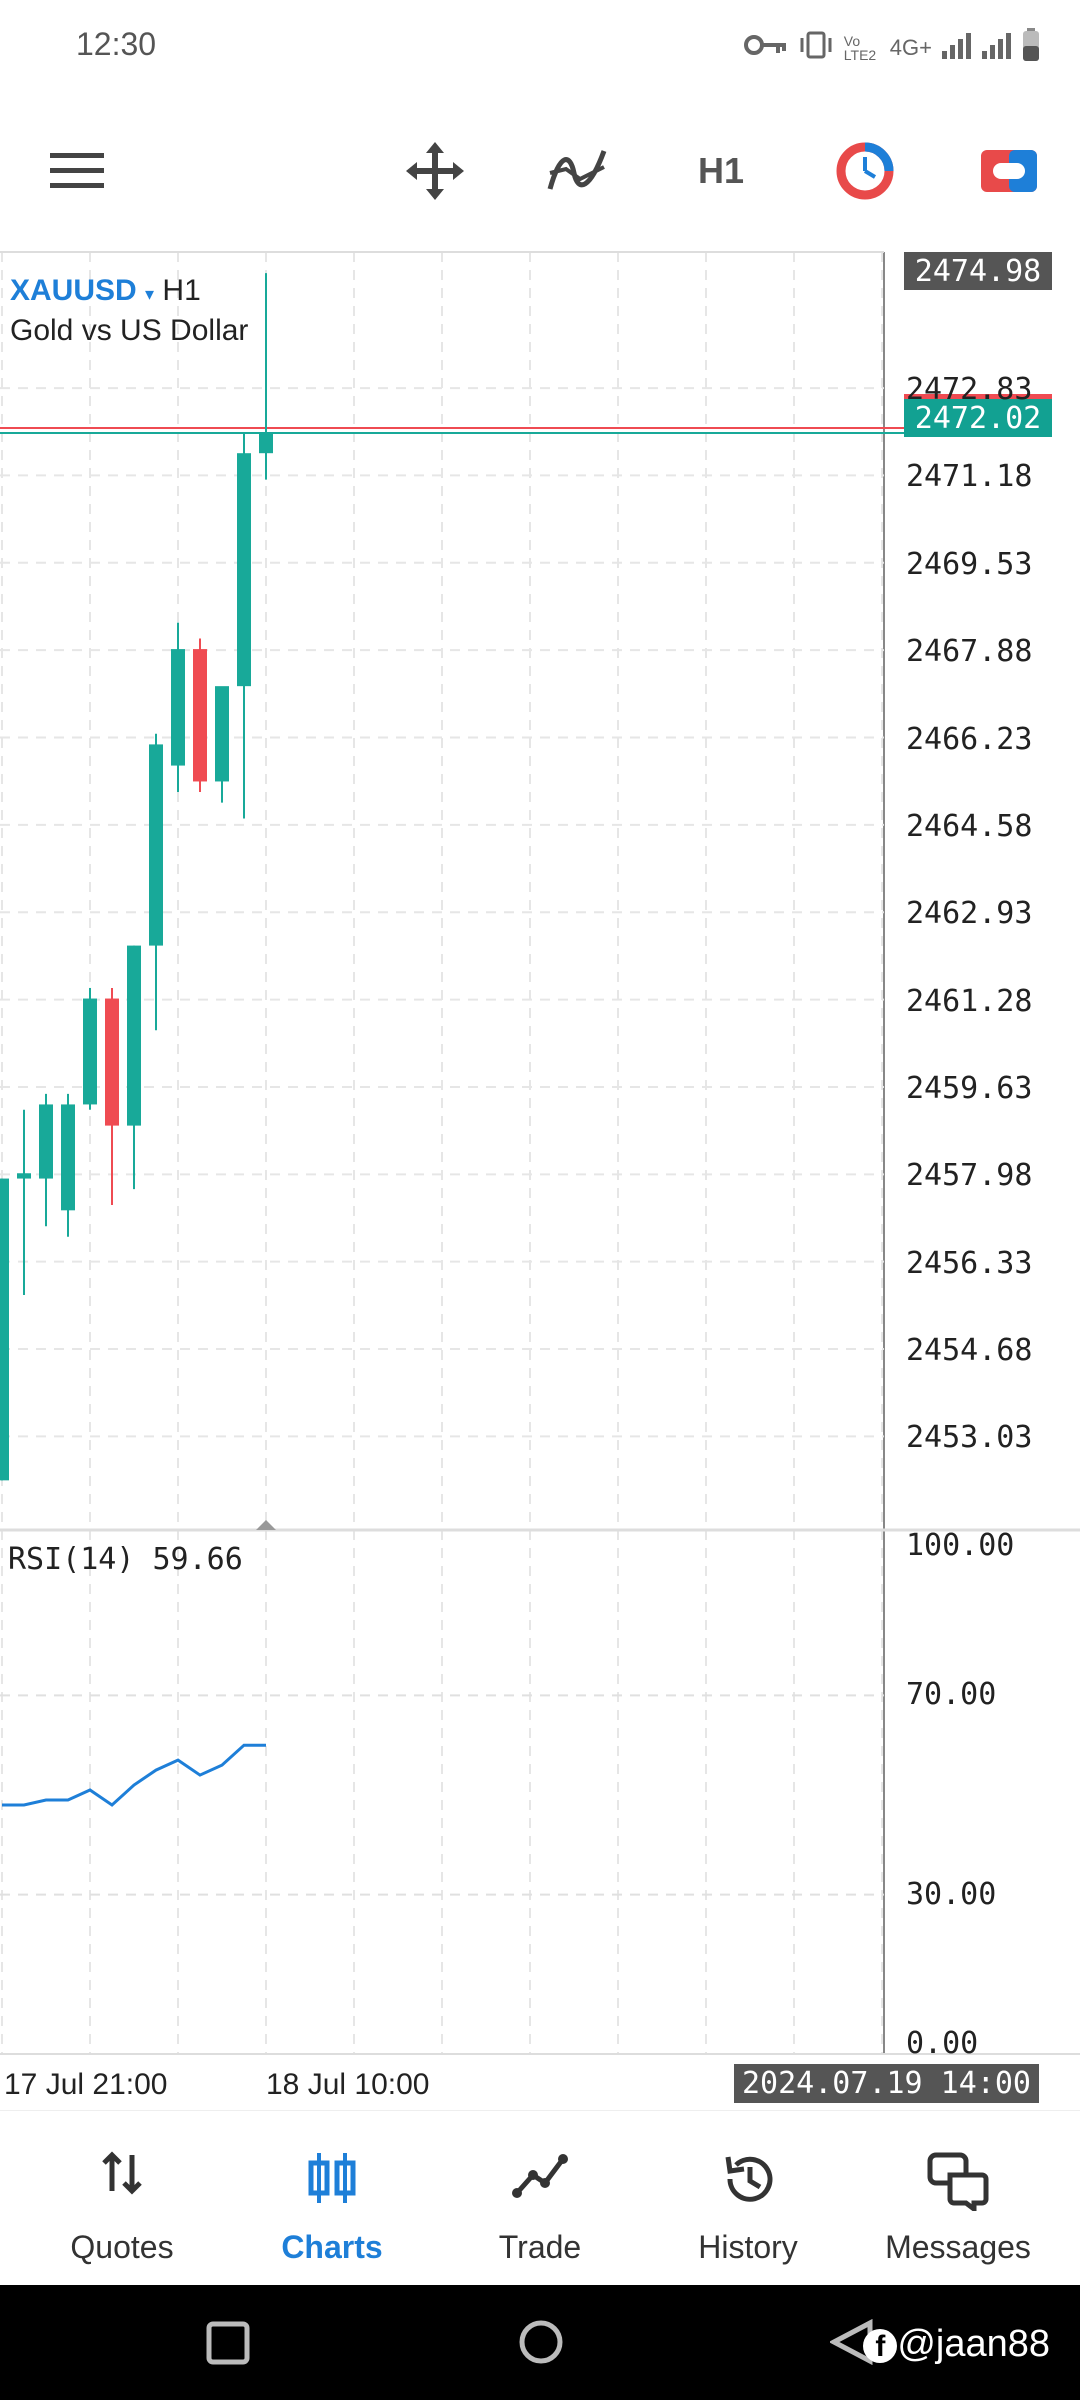 The height and width of the screenshot is (2400, 1080). I want to click on time-label-mid: 18 Jul 10:00, so click(348, 2084).